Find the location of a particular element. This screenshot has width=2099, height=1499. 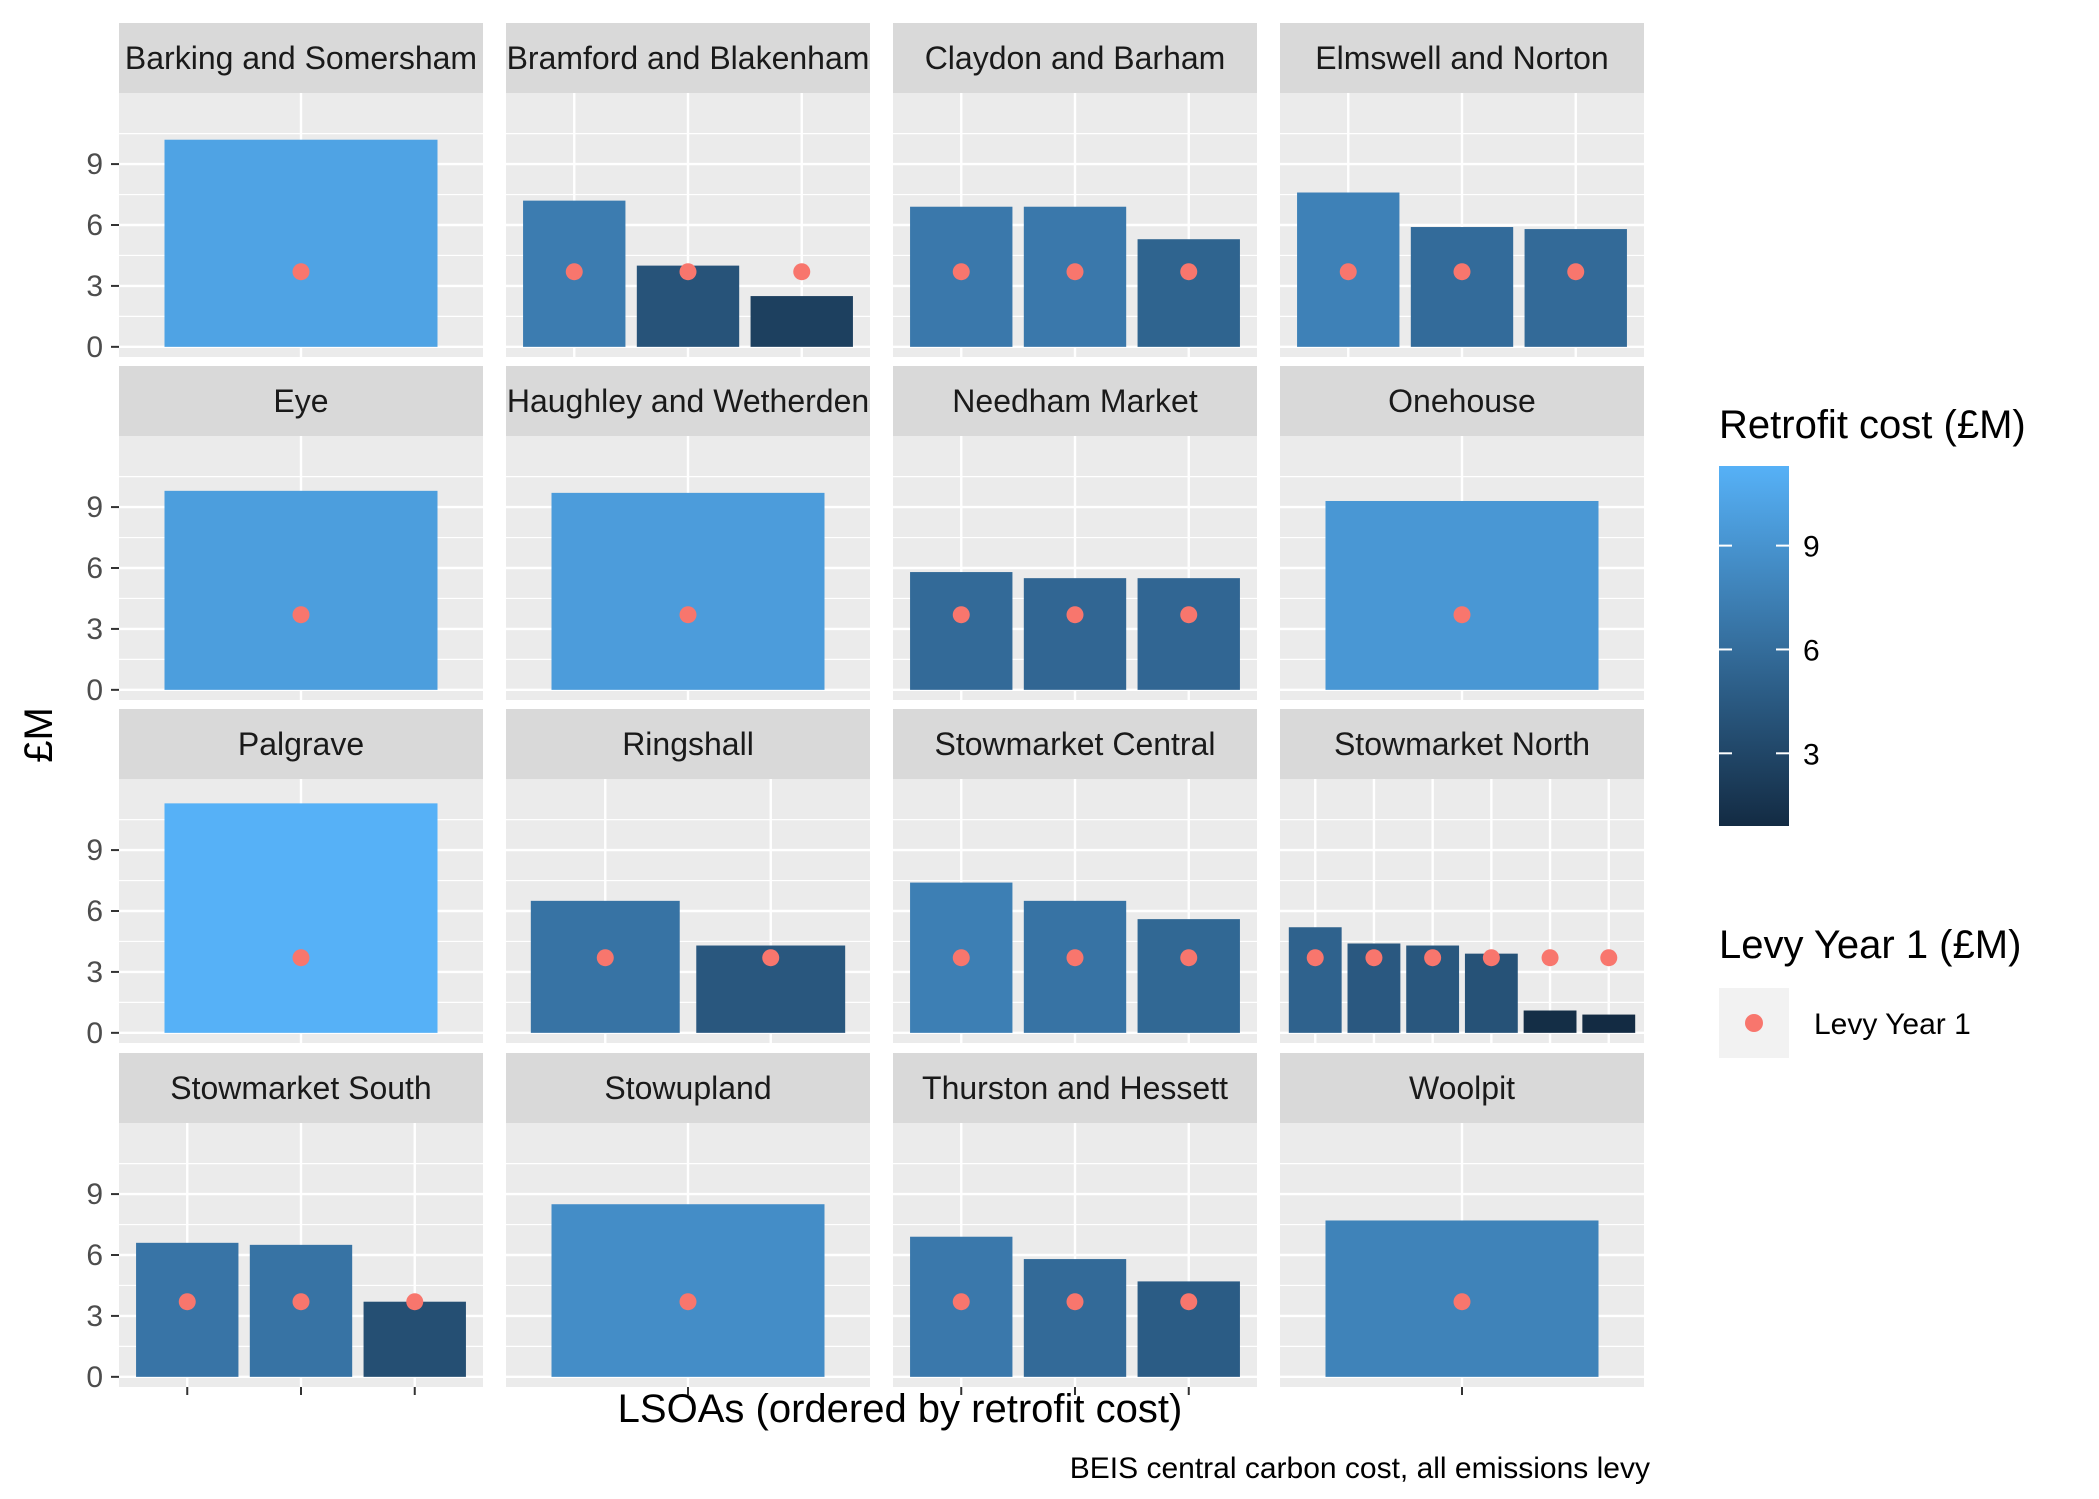

fill-legend-ticks: 3 6 9 is located at coordinates (1769, 651).